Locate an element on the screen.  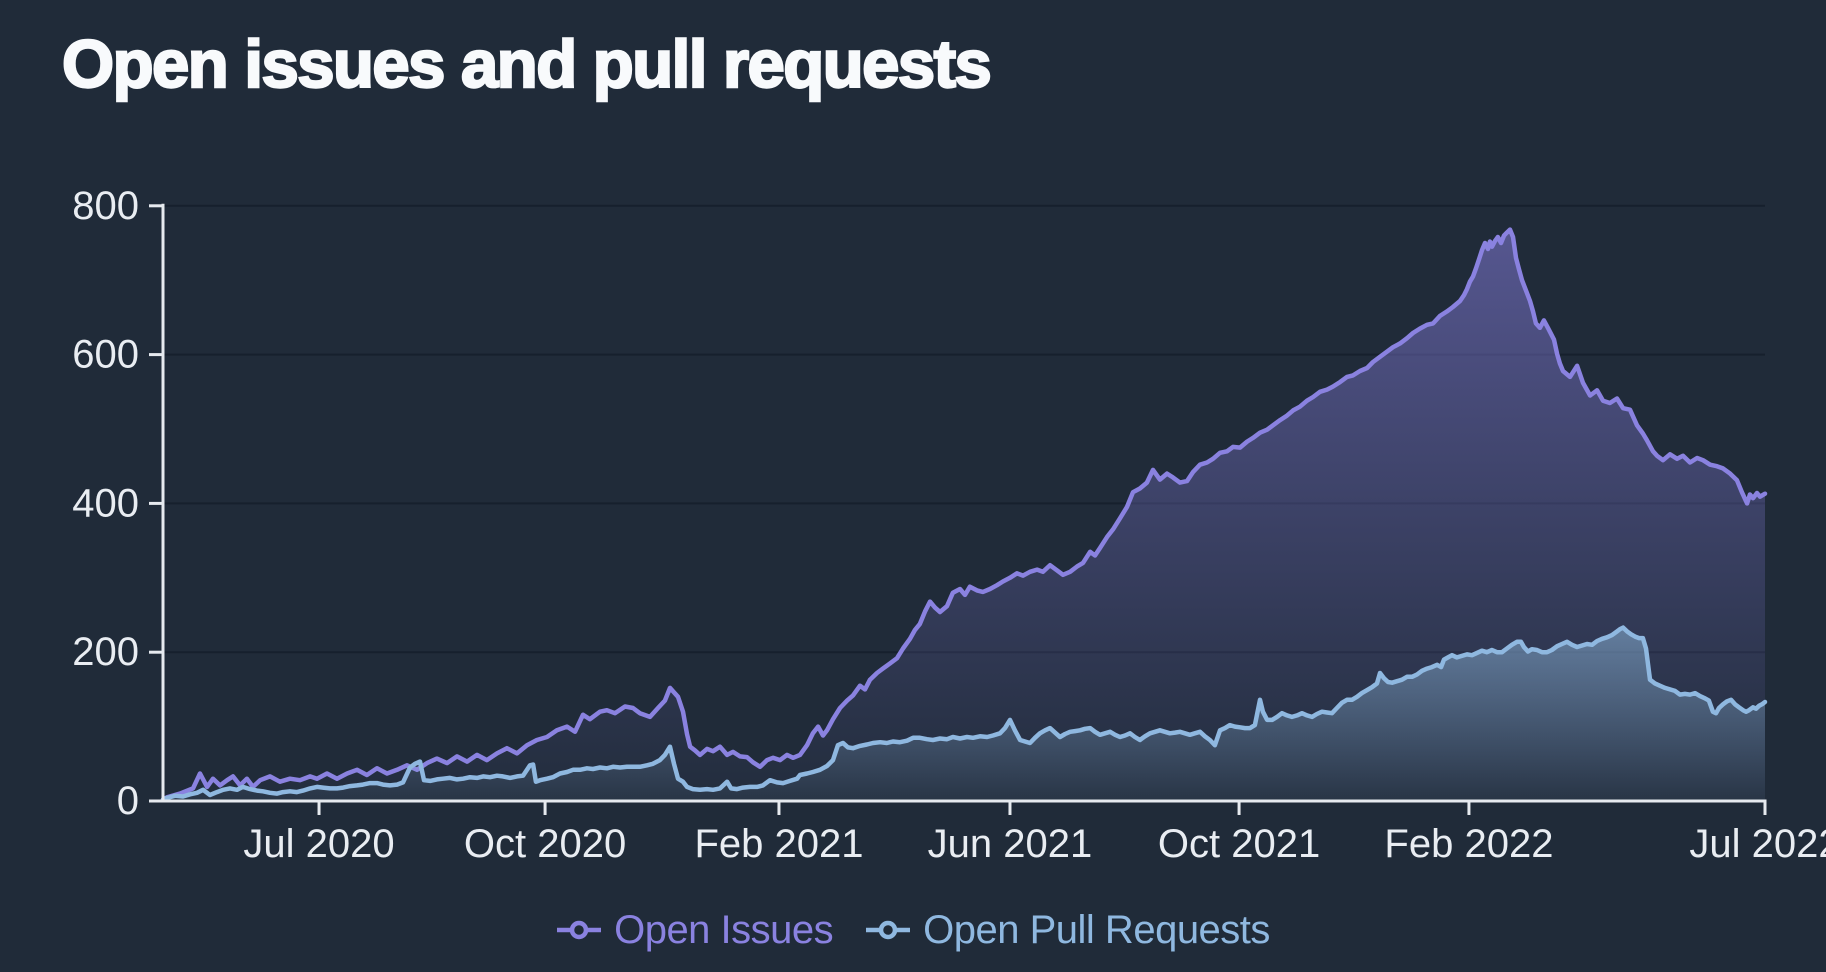
x-tick-label: Jul 2020 is located at coordinates (318, 844).